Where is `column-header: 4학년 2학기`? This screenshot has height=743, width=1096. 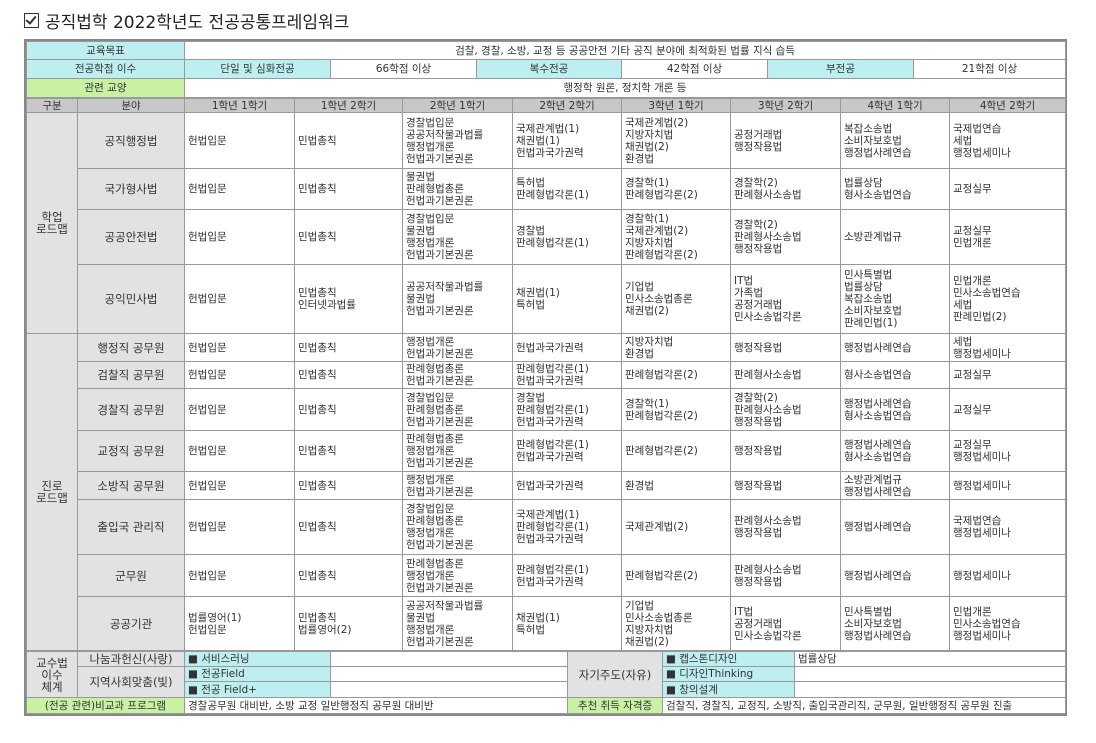
column-header: 4학년 2학기 is located at coordinates (1007, 105).